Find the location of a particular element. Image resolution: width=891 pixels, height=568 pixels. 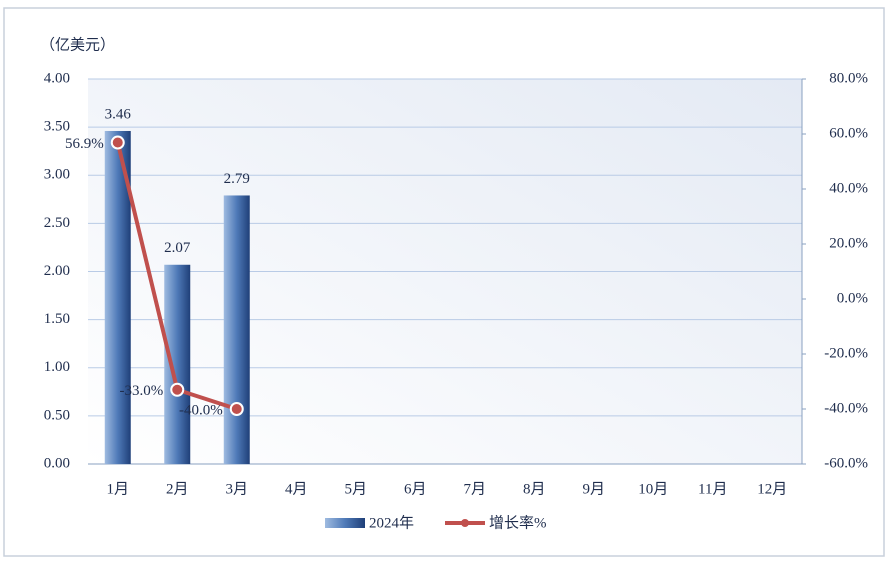

x-tick-label: 12月 is located at coordinates (772, 489).